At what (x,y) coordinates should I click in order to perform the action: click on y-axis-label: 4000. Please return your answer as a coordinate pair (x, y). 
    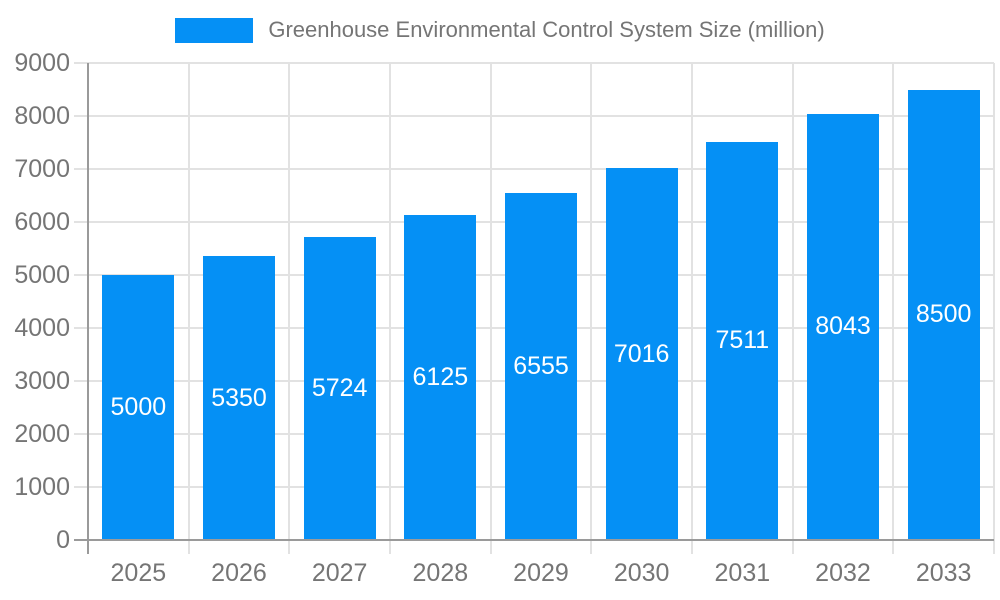
    Looking at the image, I should click on (42, 328).